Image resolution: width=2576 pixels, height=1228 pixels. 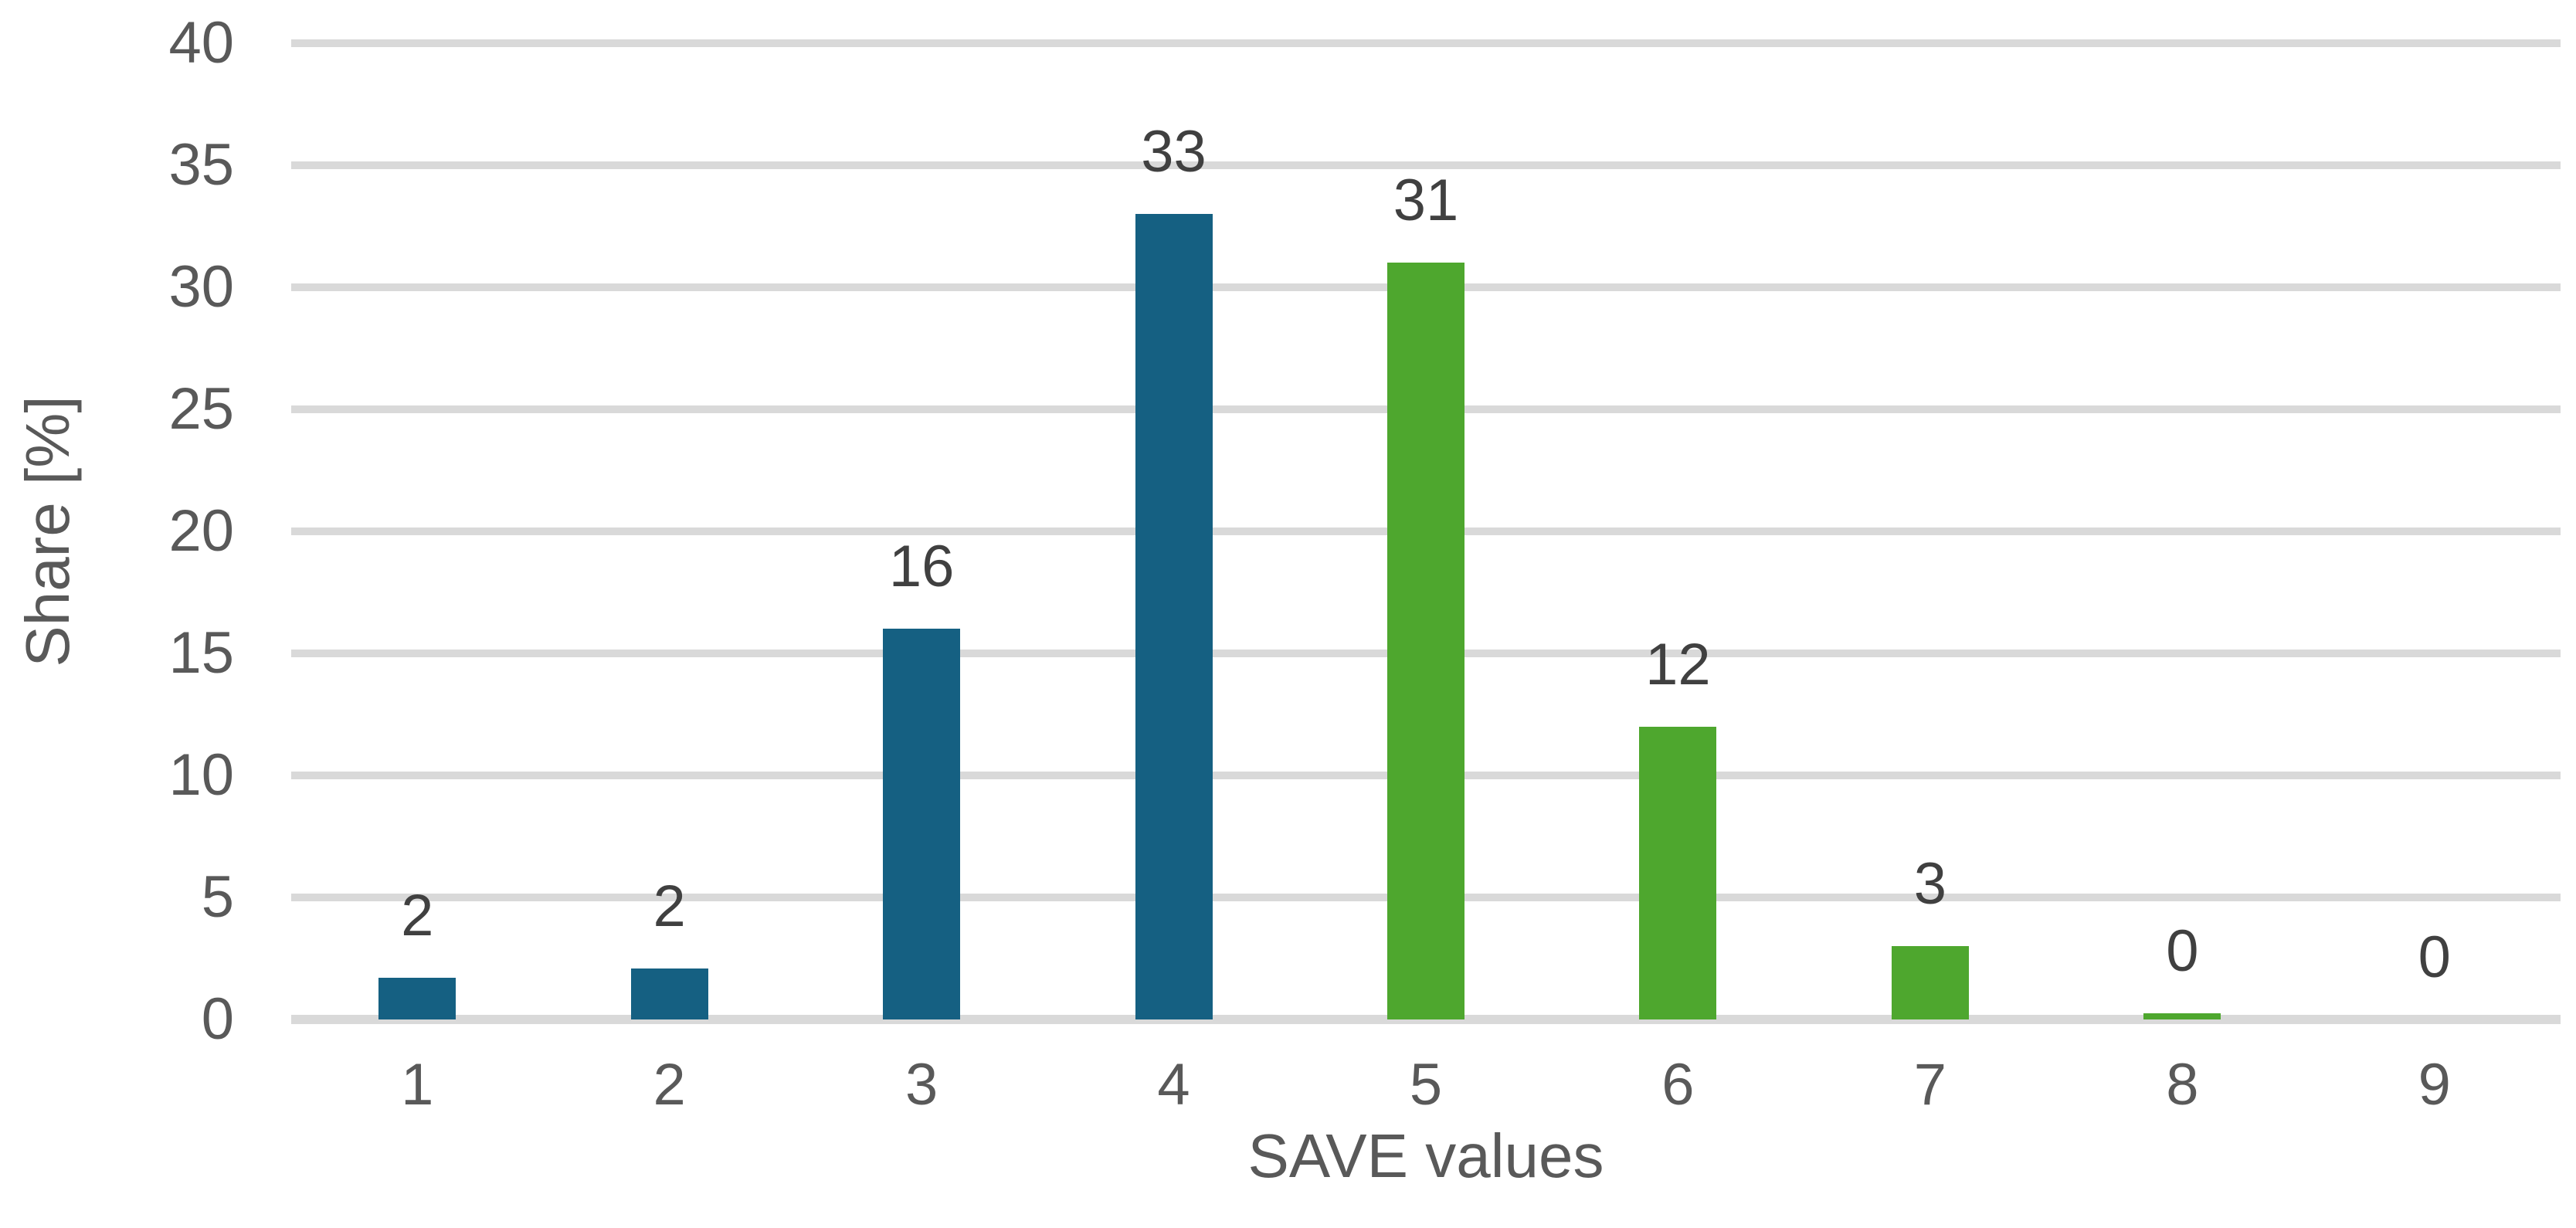 I want to click on x-tick-label-9: 9, so click(x=2434, y=1085).